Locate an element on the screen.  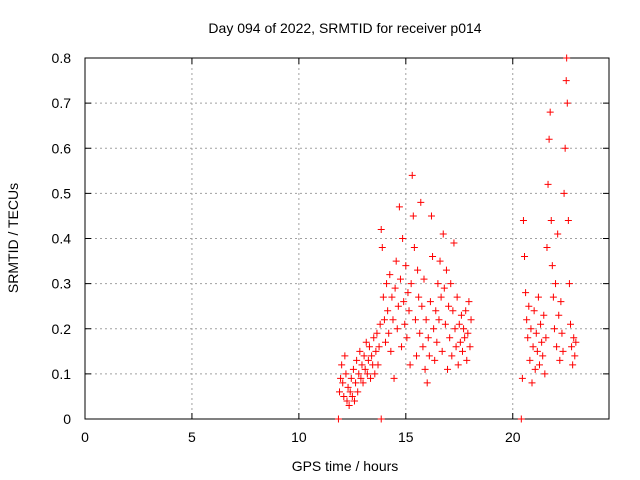
x-axis-label: GPS time / hours is located at coordinates (345, 466).